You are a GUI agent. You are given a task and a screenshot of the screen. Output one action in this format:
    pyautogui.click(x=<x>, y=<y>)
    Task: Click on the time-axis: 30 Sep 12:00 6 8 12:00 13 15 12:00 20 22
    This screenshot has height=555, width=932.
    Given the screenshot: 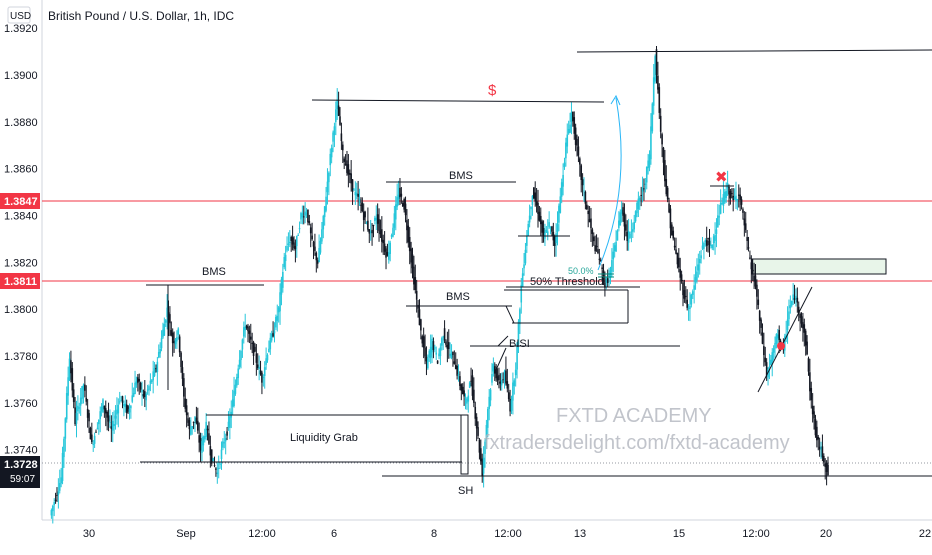 What is the action you would take?
    pyautogui.click(x=507, y=534)
    